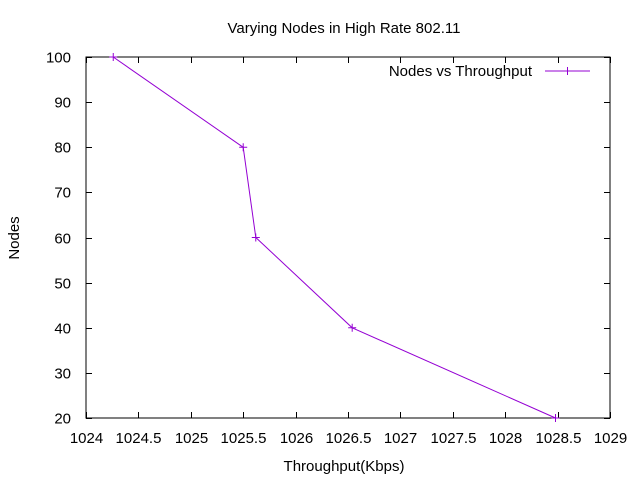 The width and height of the screenshot is (640, 485). Describe the element at coordinates (62, 419) in the screenshot. I see `y-tick-label: 20` at that location.